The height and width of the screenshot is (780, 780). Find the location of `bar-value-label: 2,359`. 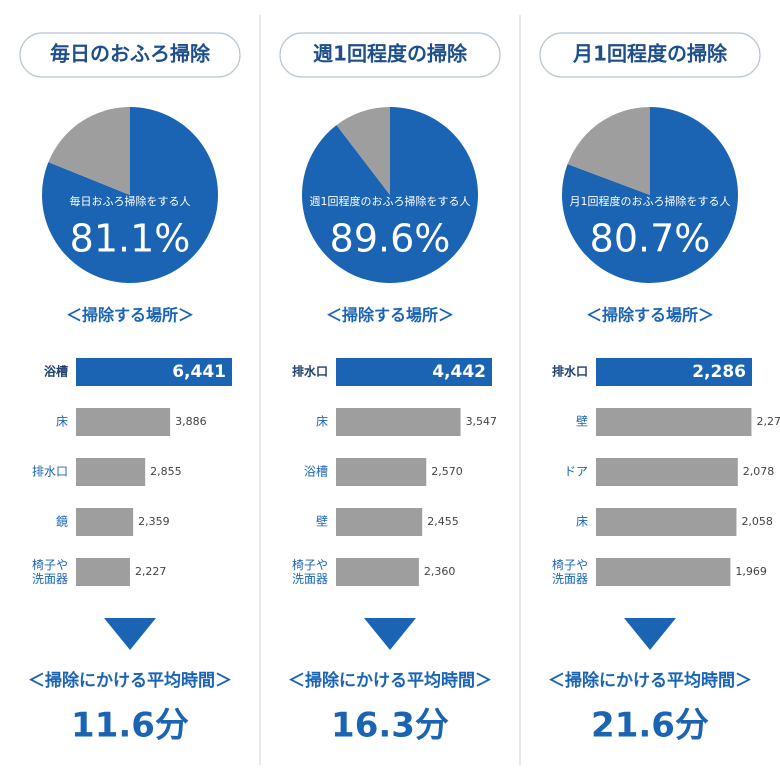

bar-value-label: 2,359 is located at coordinates (154, 521).